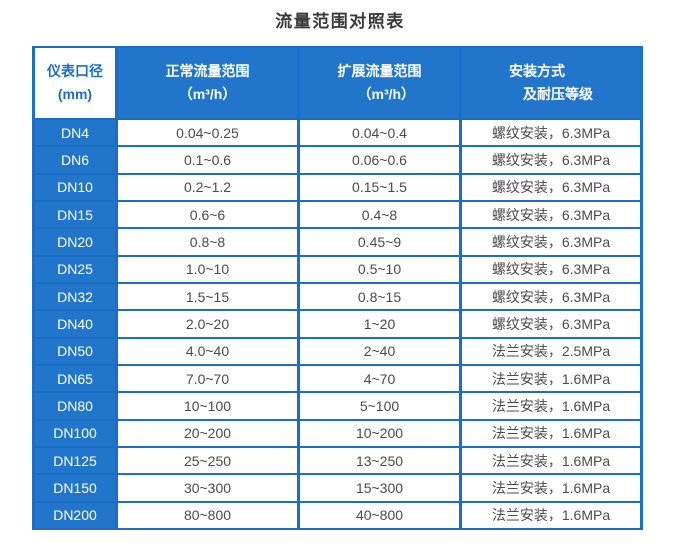 This screenshot has width=680, height=547. What do you see at coordinates (75, 460) in the screenshot?
I see `cell-meter-diameter: DN125` at bounding box center [75, 460].